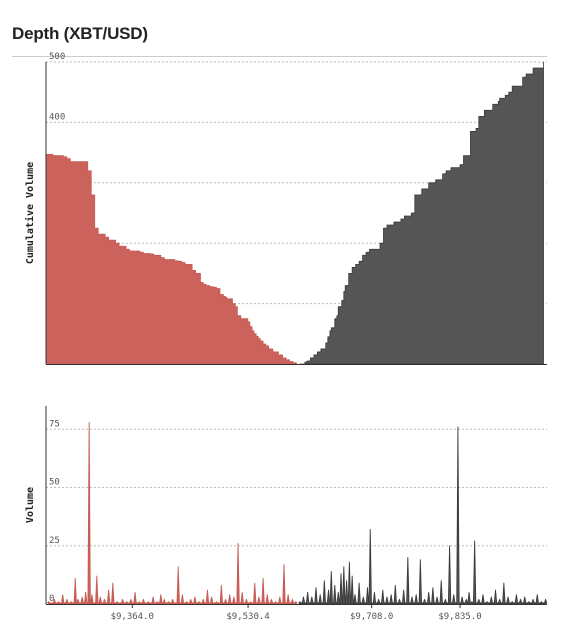 The height and width of the screenshot is (627, 574). What do you see at coordinates (247, 617) in the screenshot?
I see `volume-x-tick-label: $9,530.4` at bounding box center [247, 617].